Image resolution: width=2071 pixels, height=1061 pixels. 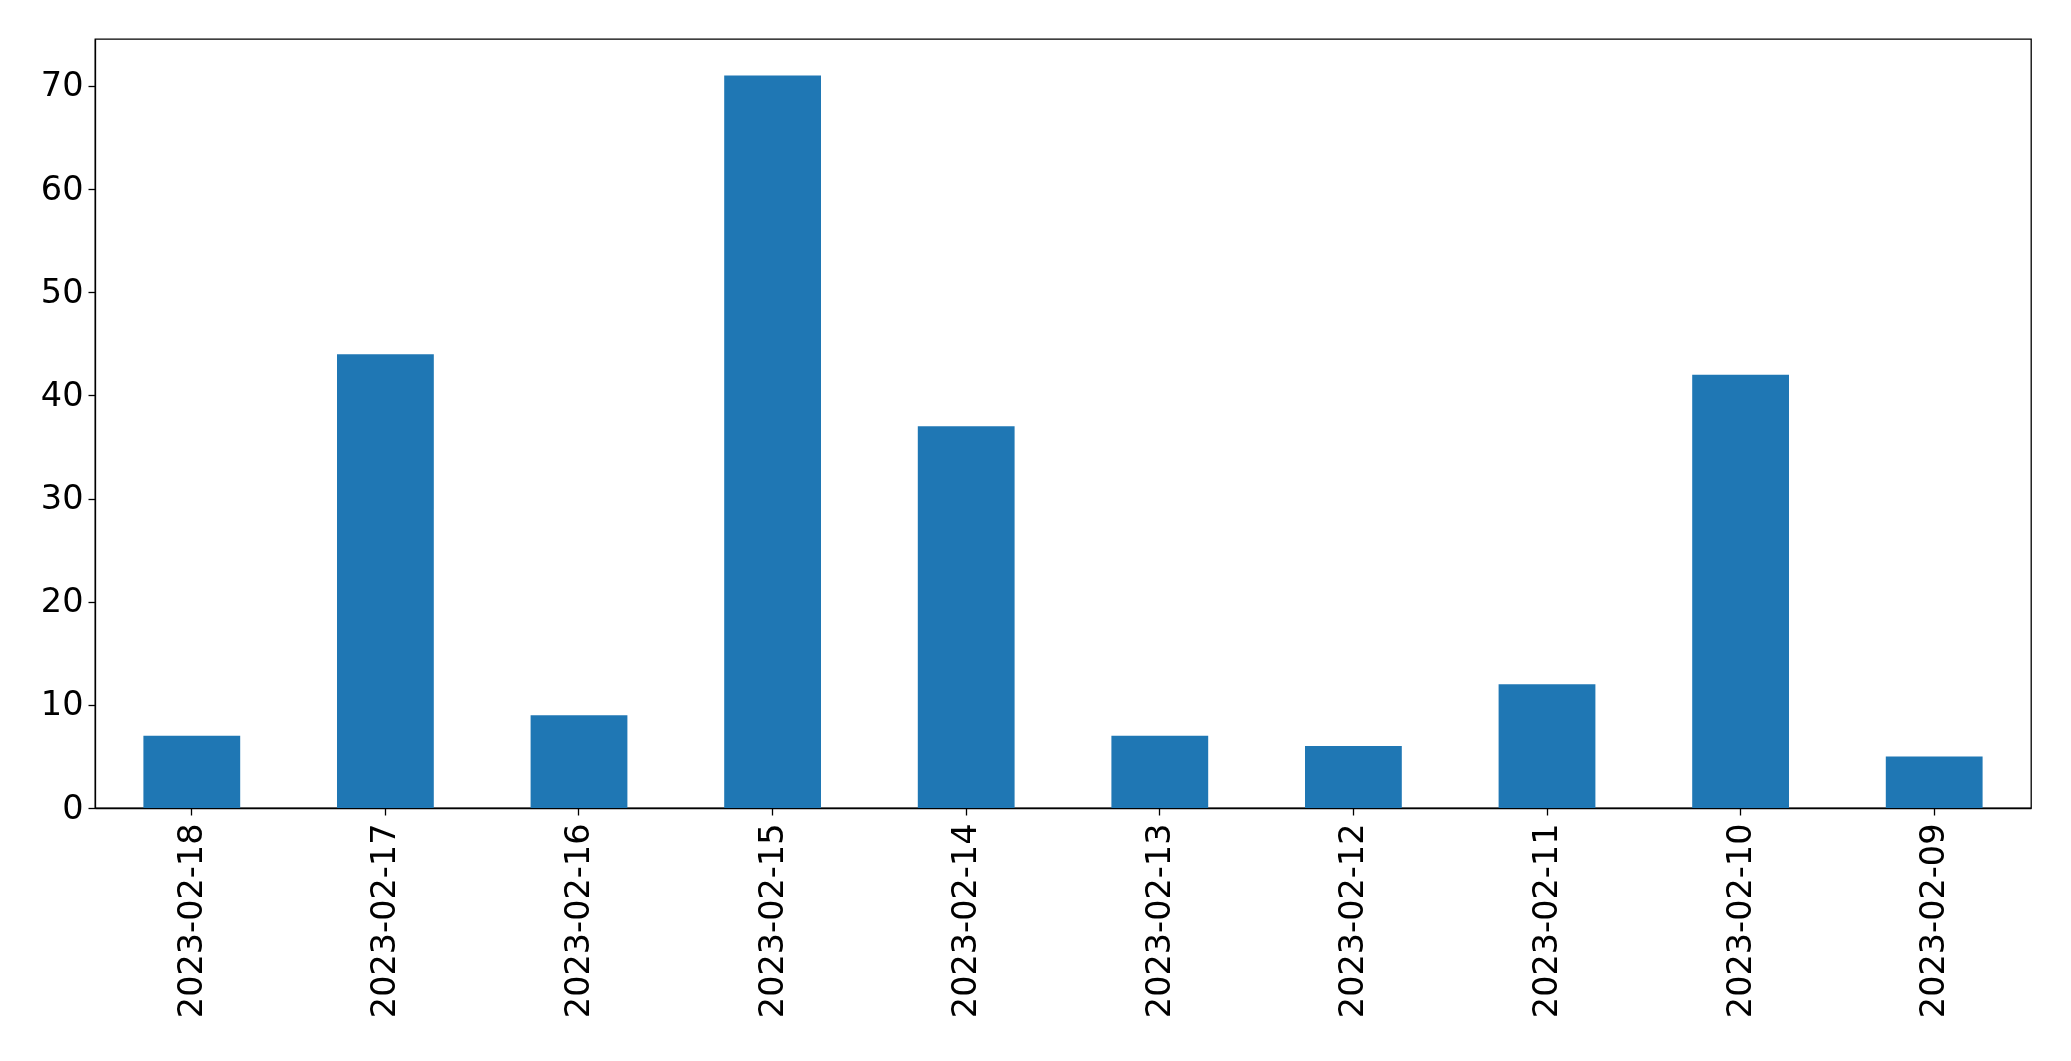 I want to click on y-tick-label: 40, so click(x=62, y=394).